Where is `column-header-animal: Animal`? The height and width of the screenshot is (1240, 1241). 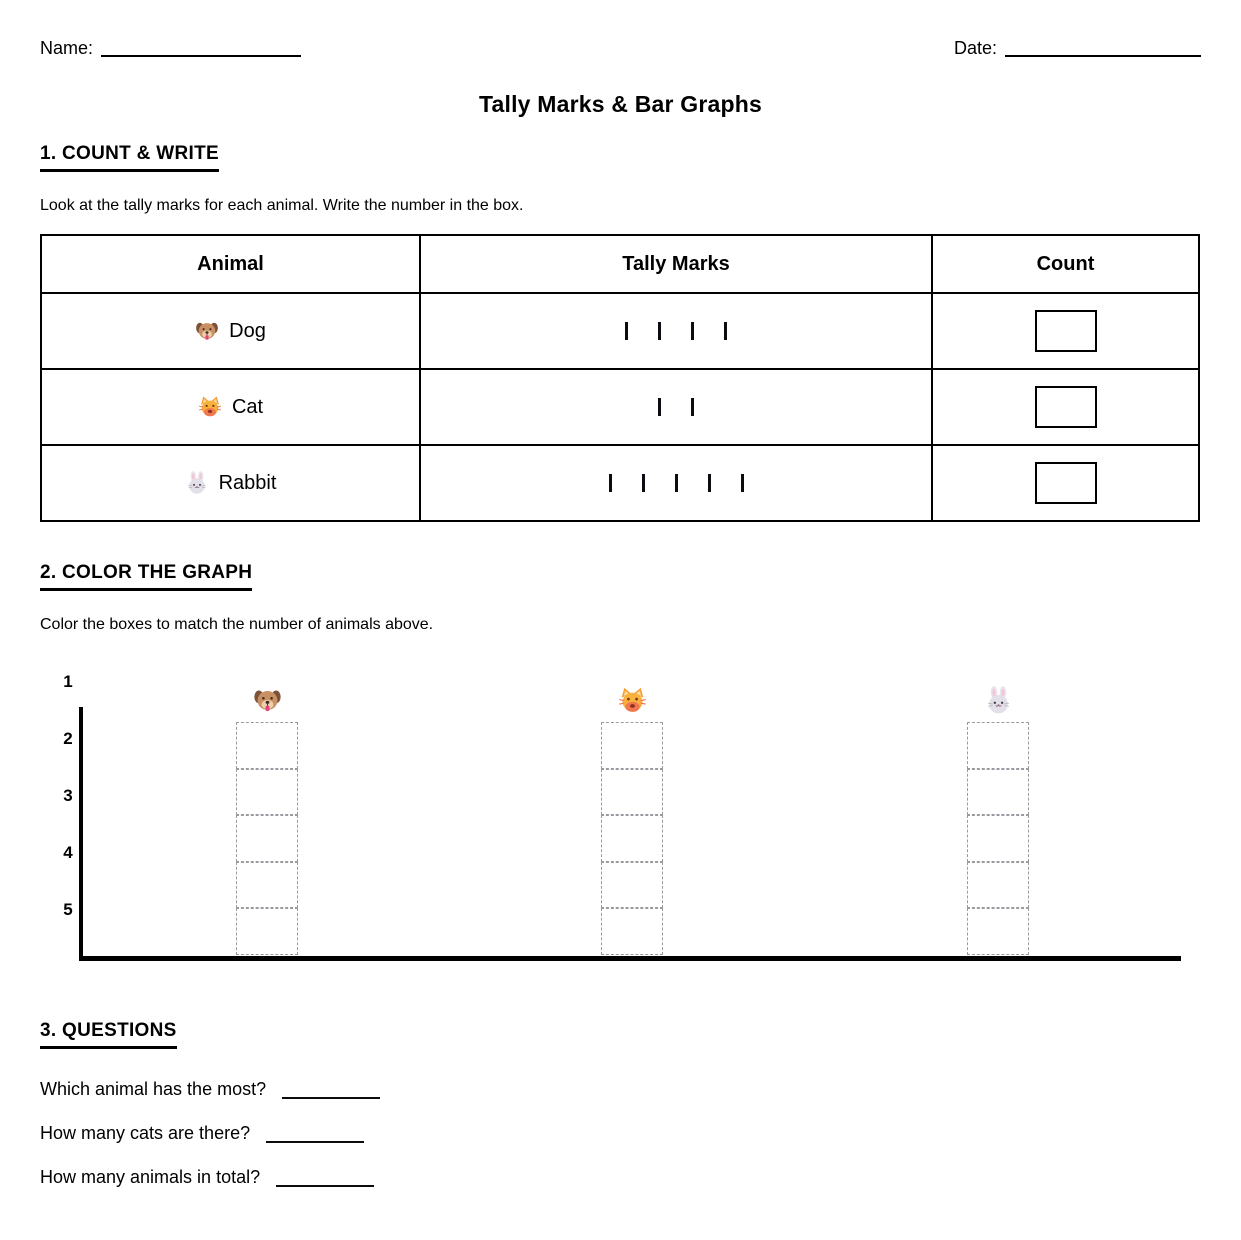 column-header-animal: Animal is located at coordinates (230, 264).